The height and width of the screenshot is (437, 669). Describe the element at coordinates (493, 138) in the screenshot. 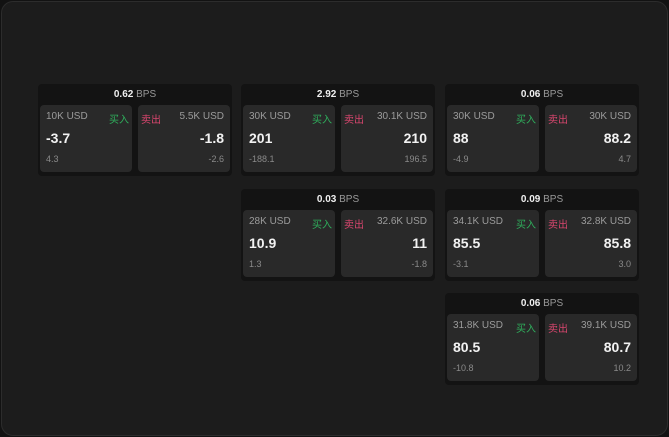

I see `buy-panel: 30K USD 买入 88 -4.9` at that location.